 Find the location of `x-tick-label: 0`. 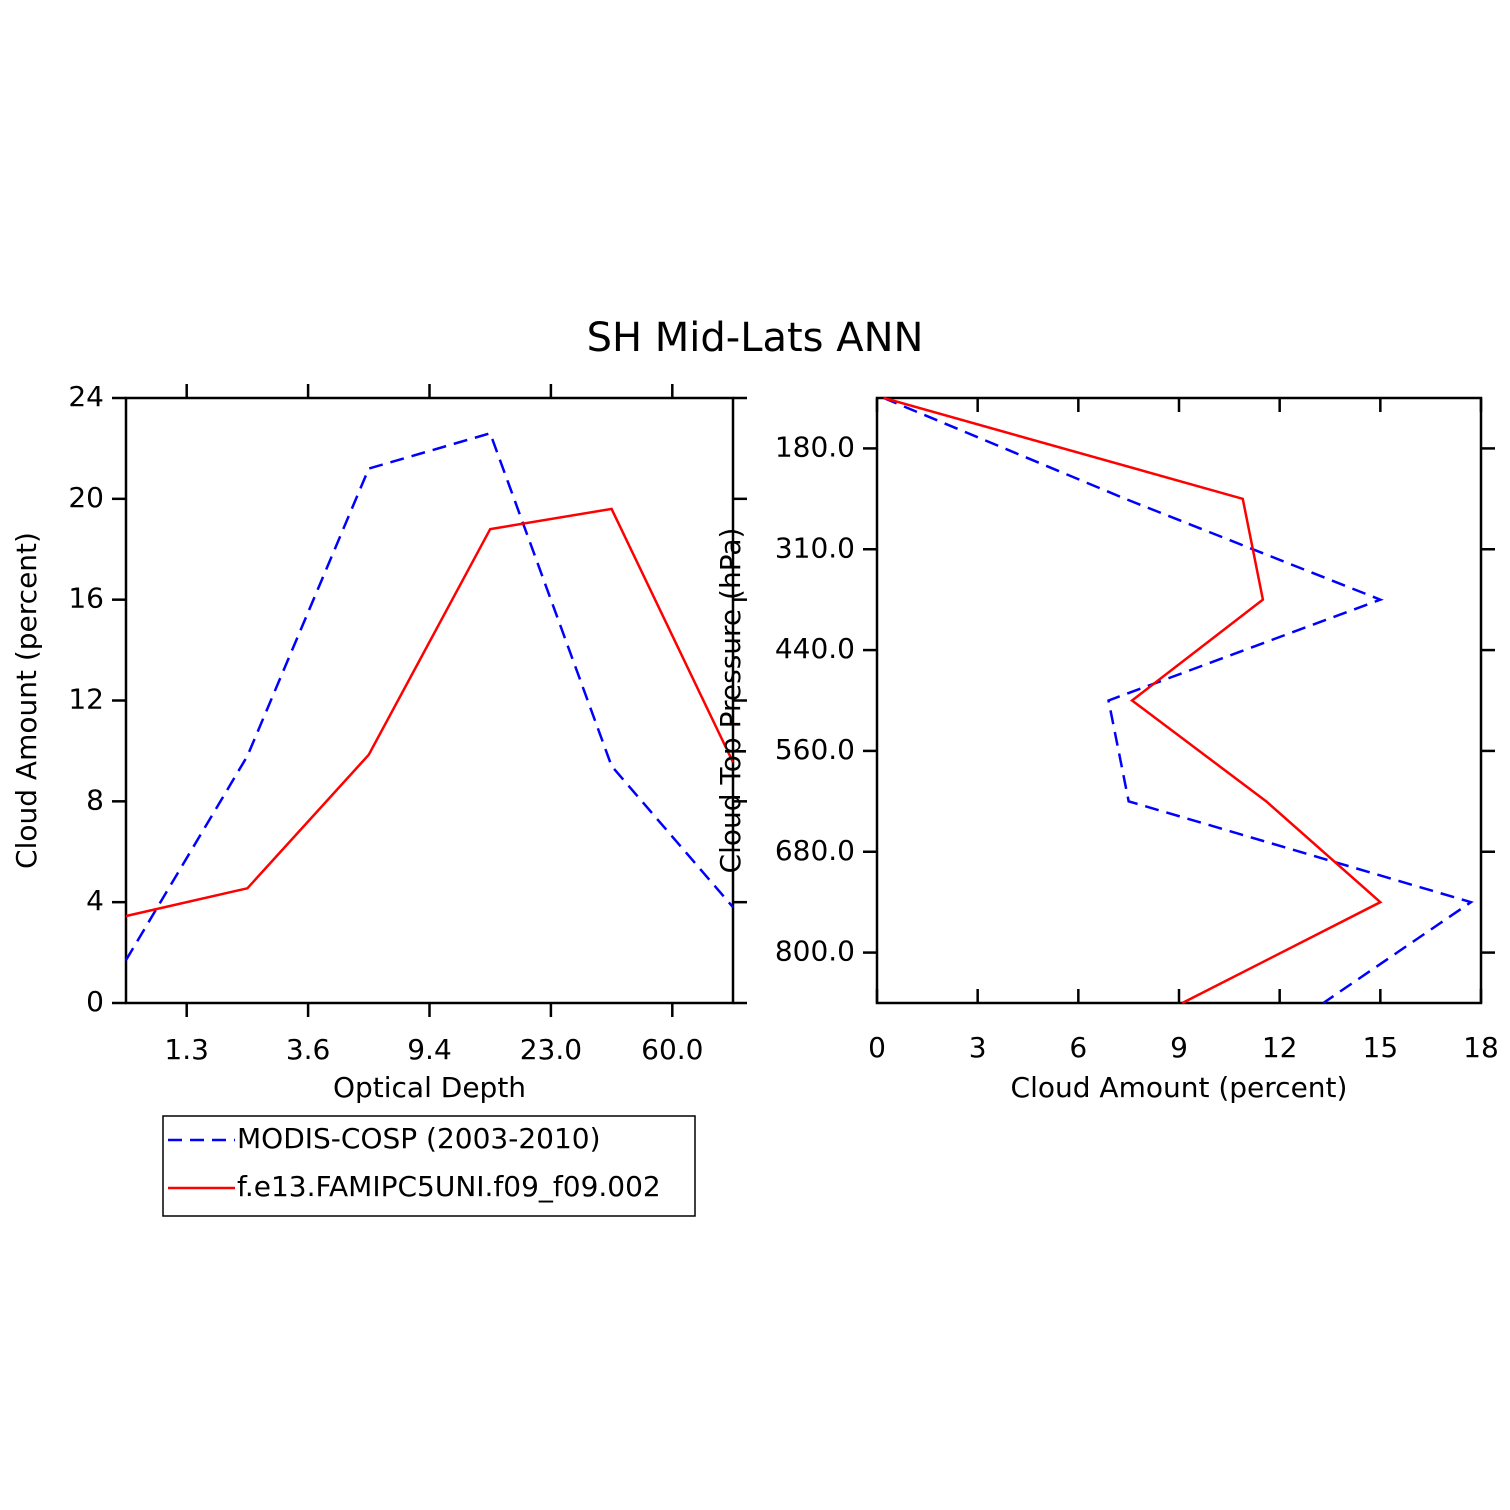

x-tick-label: 0 is located at coordinates (877, 1047).